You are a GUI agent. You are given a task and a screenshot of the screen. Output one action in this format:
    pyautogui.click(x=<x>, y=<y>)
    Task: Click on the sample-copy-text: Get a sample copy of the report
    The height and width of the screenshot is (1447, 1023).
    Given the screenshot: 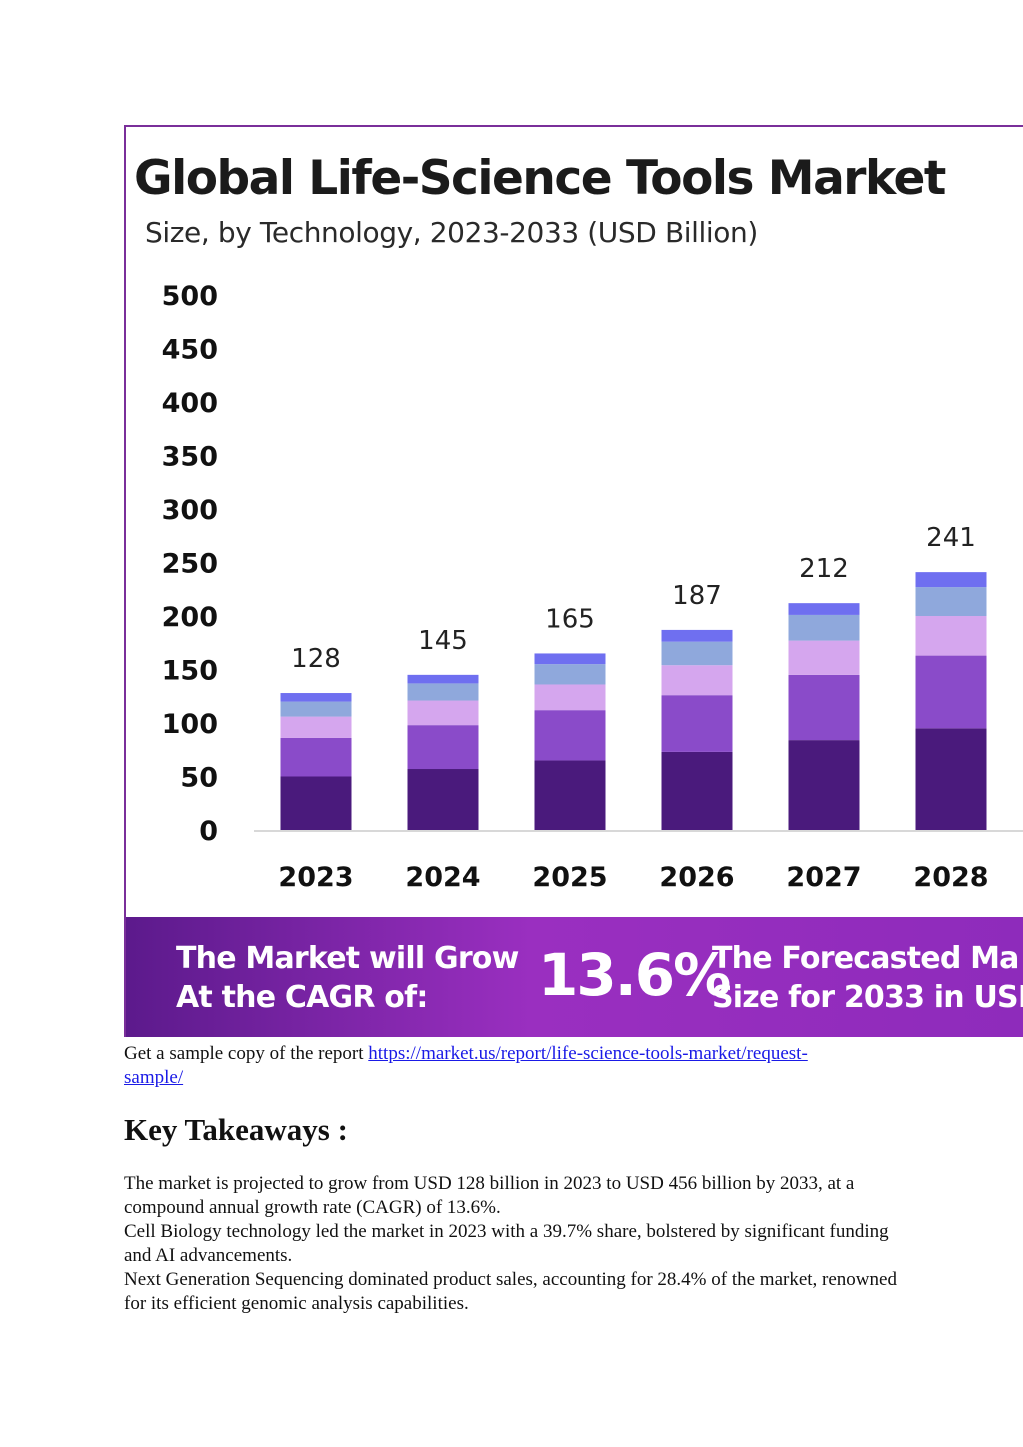 What is the action you would take?
    pyautogui.click(x=246, y=1053)
    